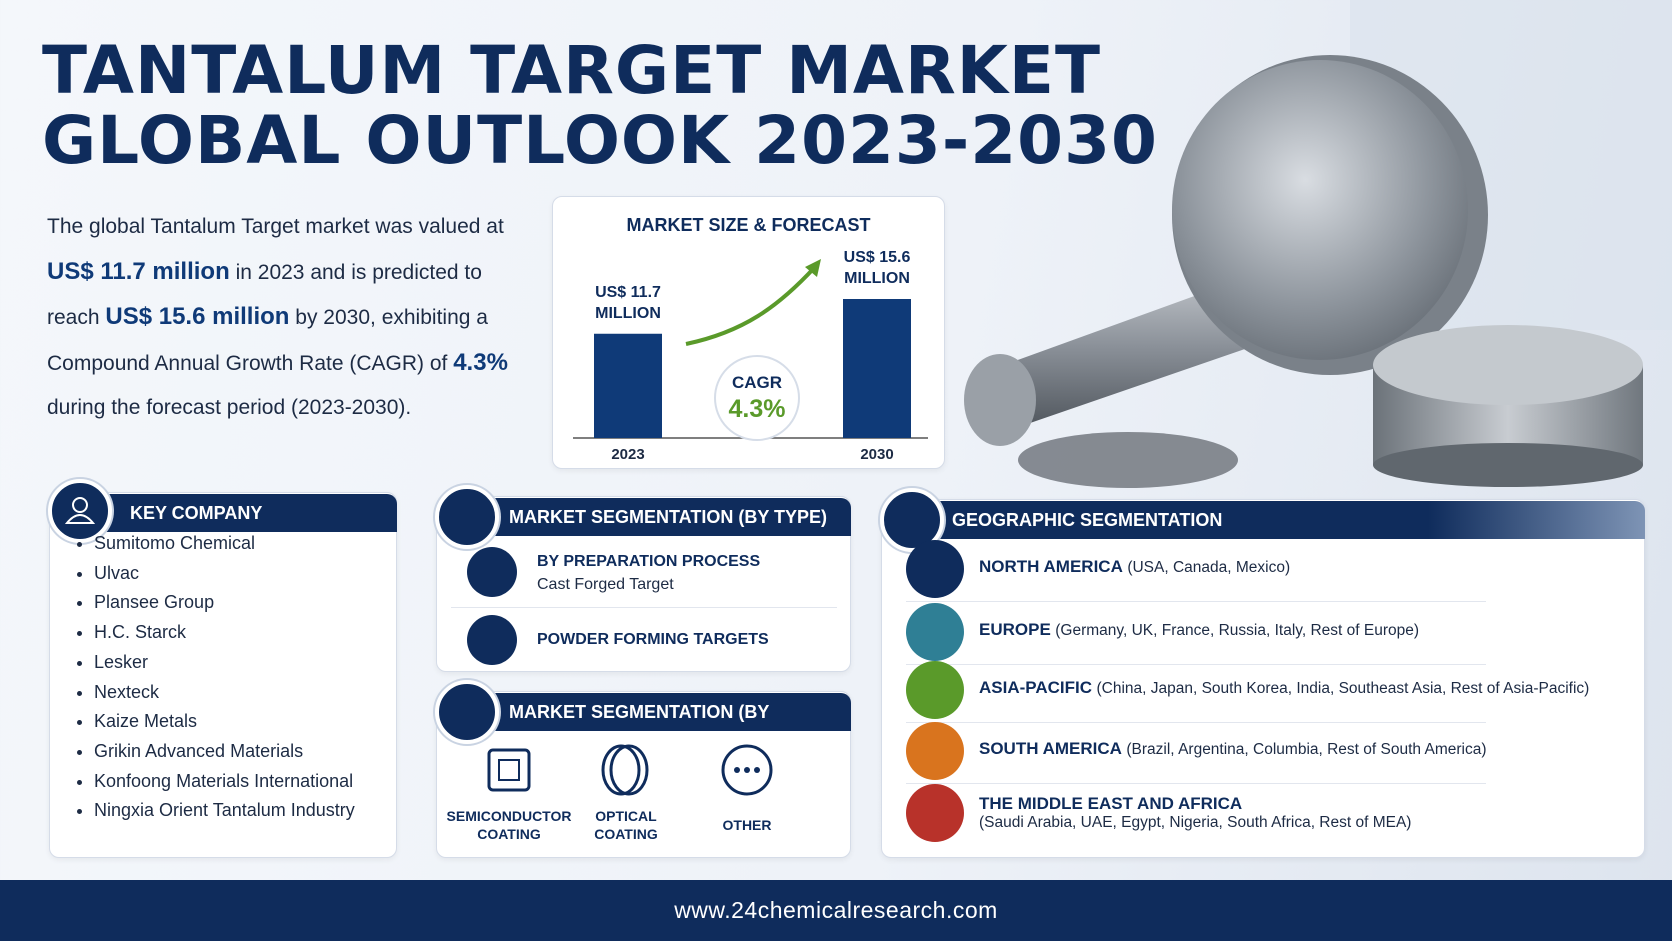 The height and width of the screenshot is (941, 1672). I want to click on value-label: US$ 15.6 MILLION, so click(877, 268).